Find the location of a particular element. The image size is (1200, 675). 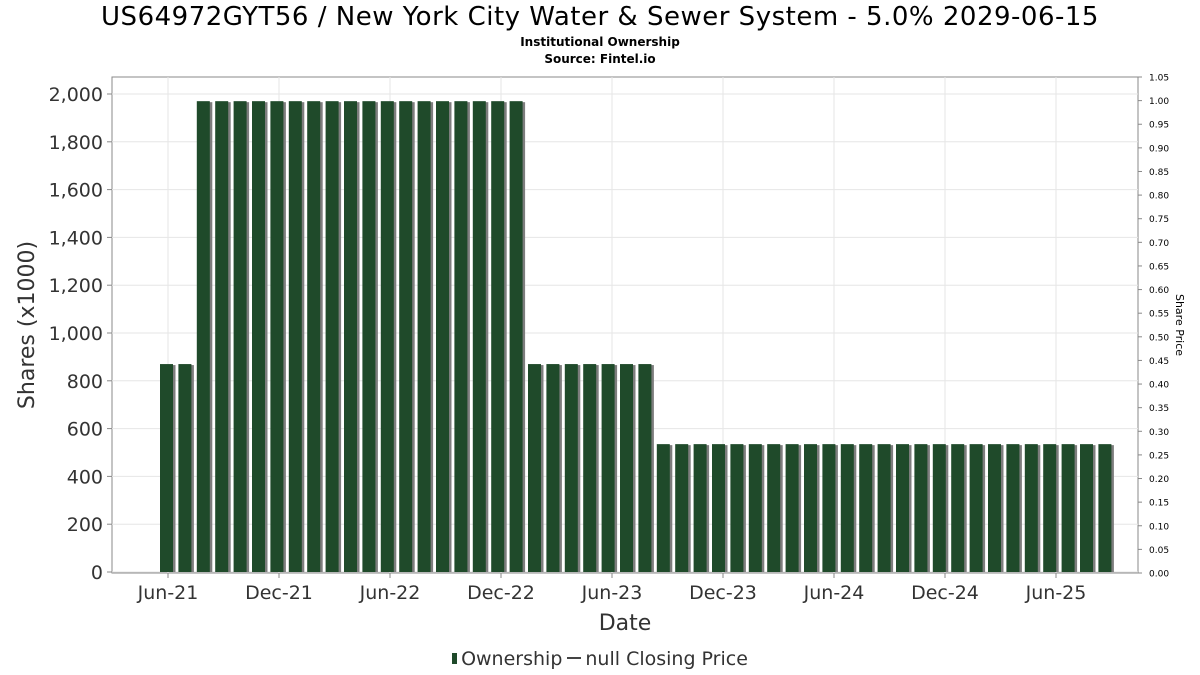

chart-subtitle: Institutional Ownership is located at coordinates (600, 42).